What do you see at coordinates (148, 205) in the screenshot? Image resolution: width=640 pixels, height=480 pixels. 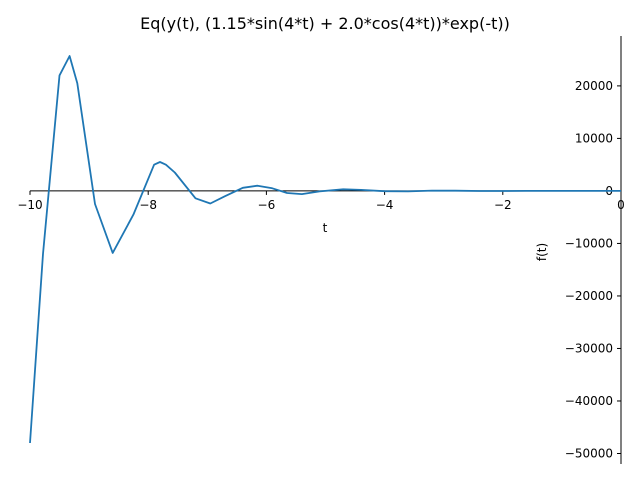 I see `x-tick-label: −8` at bounding box center [148, 205].